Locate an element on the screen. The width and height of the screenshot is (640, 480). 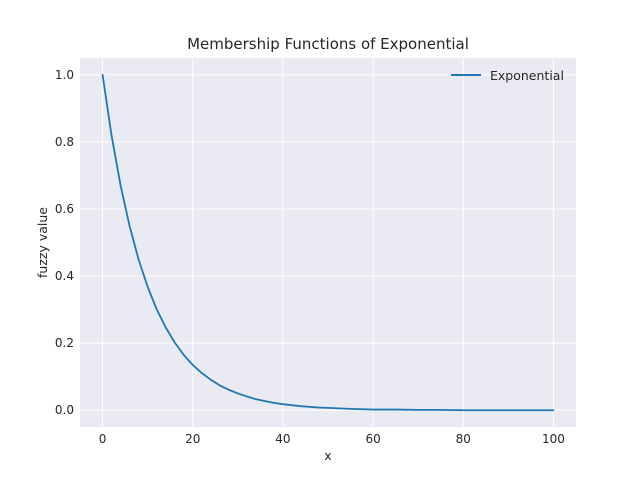
y-tick-label: 0.6 is located at coordinates (64, 209).